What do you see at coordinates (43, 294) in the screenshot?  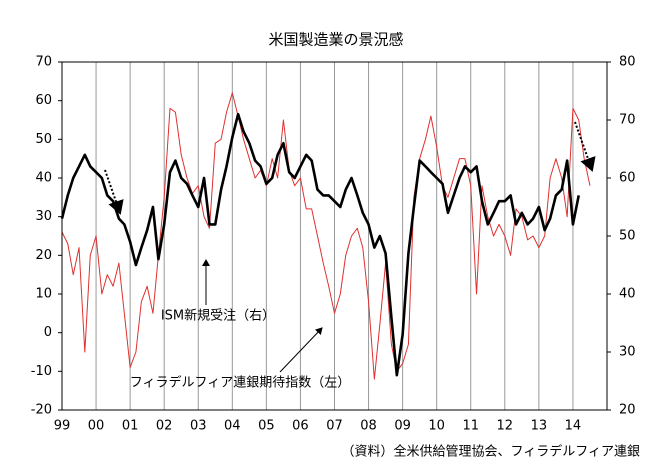 I see `y-tick-label: 10` at bounding box center [43, 294].